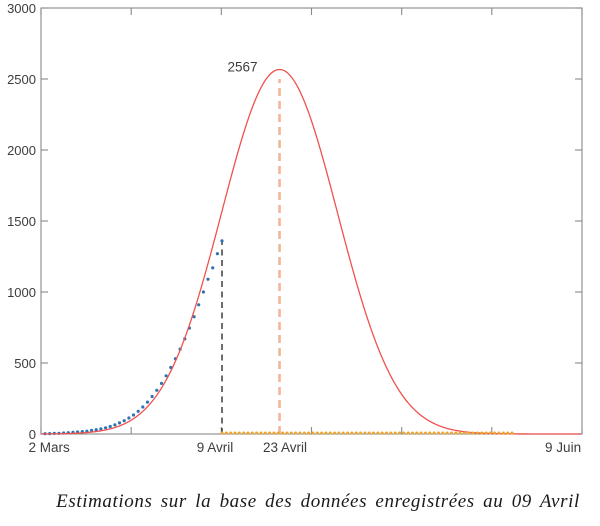  What do you see at coordinates (21, 150) in the screenshot?
I see `y-tick-label: 2000` at bounding box center [21, 150].